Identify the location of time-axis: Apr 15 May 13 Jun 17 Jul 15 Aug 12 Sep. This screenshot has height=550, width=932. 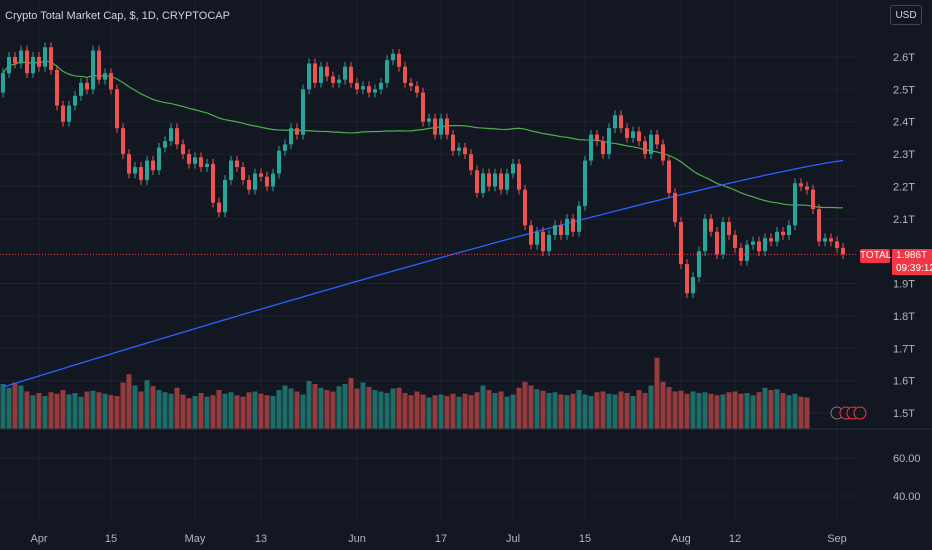
(438, 539).